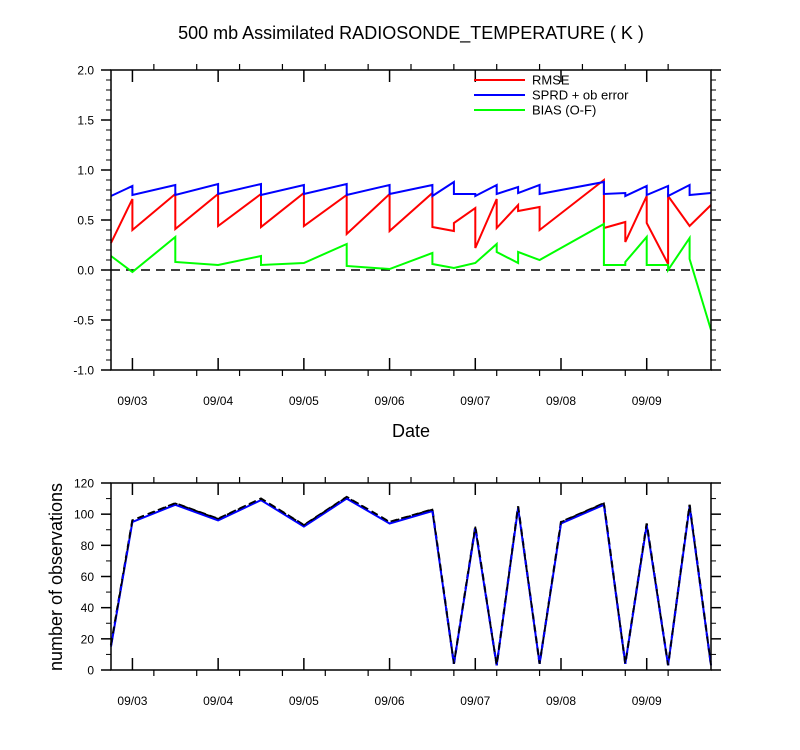 This screenshot has width=800, height=750. I want to click on legend-label-bias-o-f: BIAS (O-F), so click(564, 110).